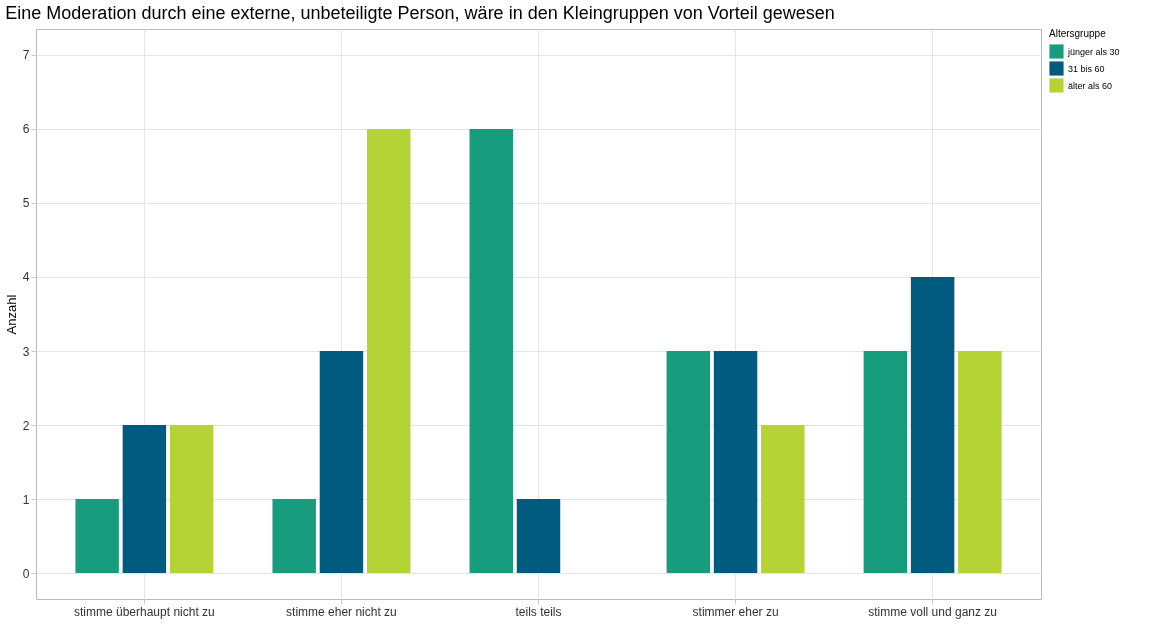 Image resolution: width=1155 pixels, height=642 pixels. Describe the element at coordinates (26, 499) in the screenshot. I see `y-tick-label: 1` at that location.